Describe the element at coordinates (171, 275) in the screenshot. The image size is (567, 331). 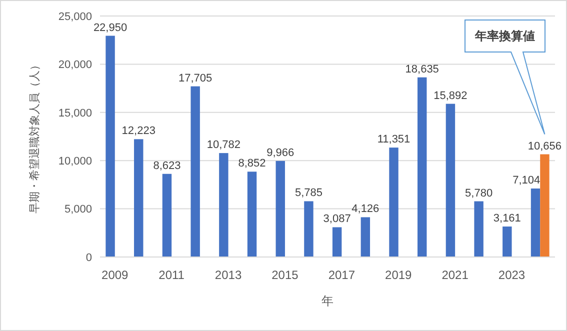
I see `x-tick-label: 2011` at that location.